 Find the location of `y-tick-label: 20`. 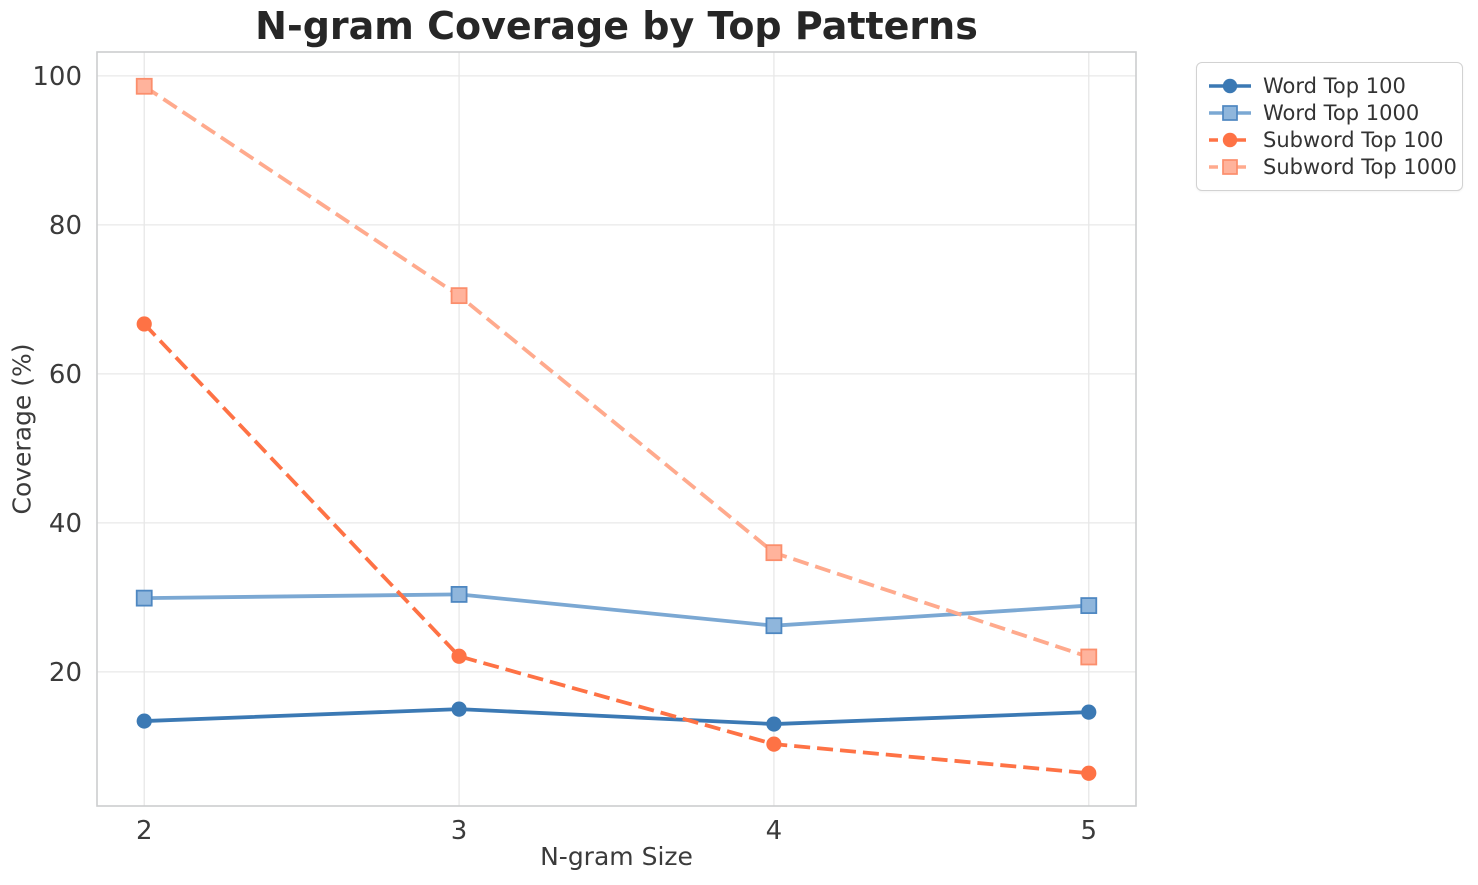

y-tick-label: 20 is located at coordinates (65, 673).